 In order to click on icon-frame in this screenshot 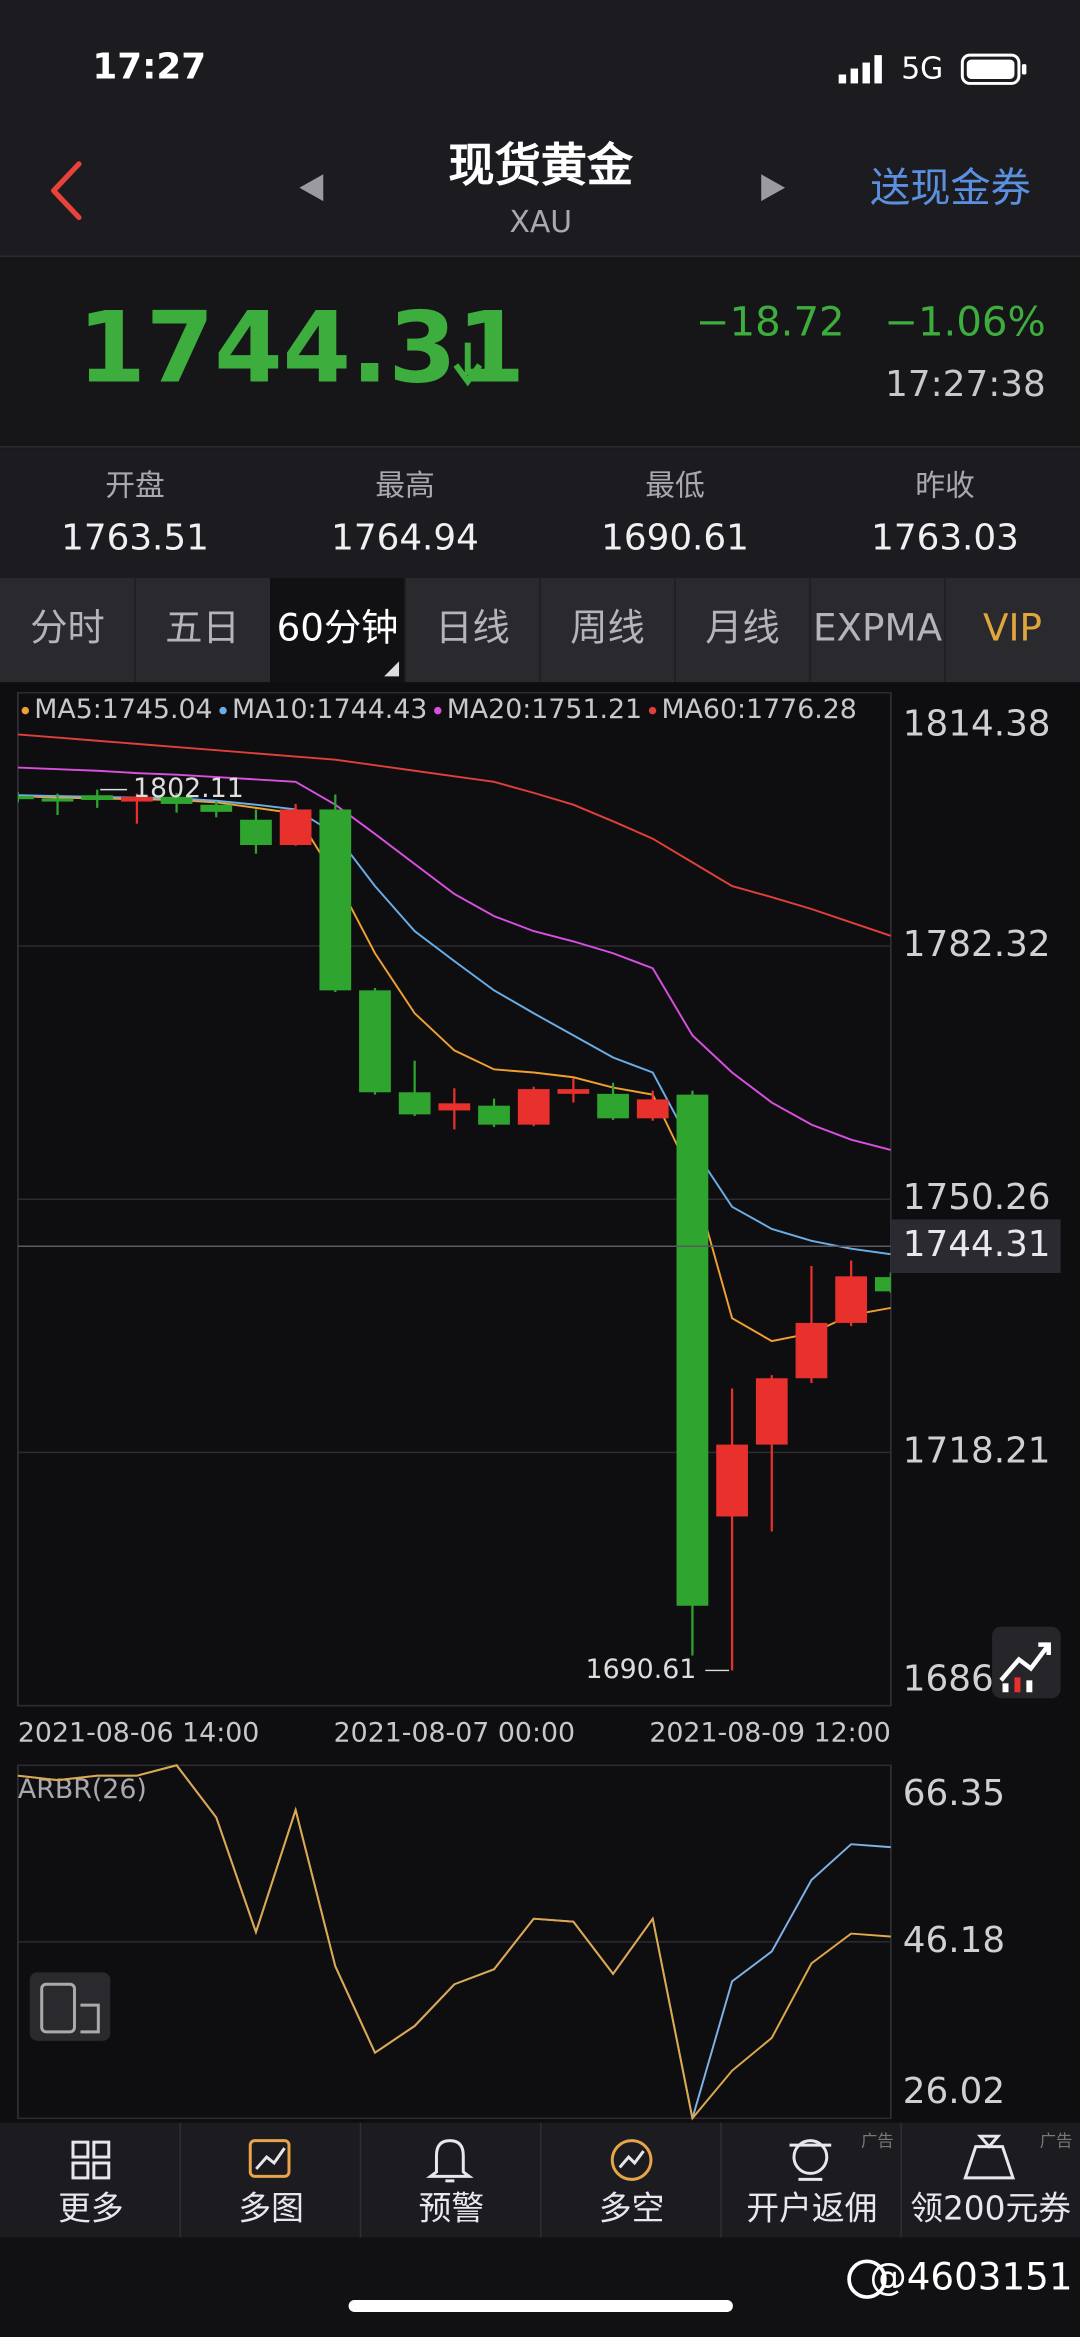, I will do `click(269, 2158)`.